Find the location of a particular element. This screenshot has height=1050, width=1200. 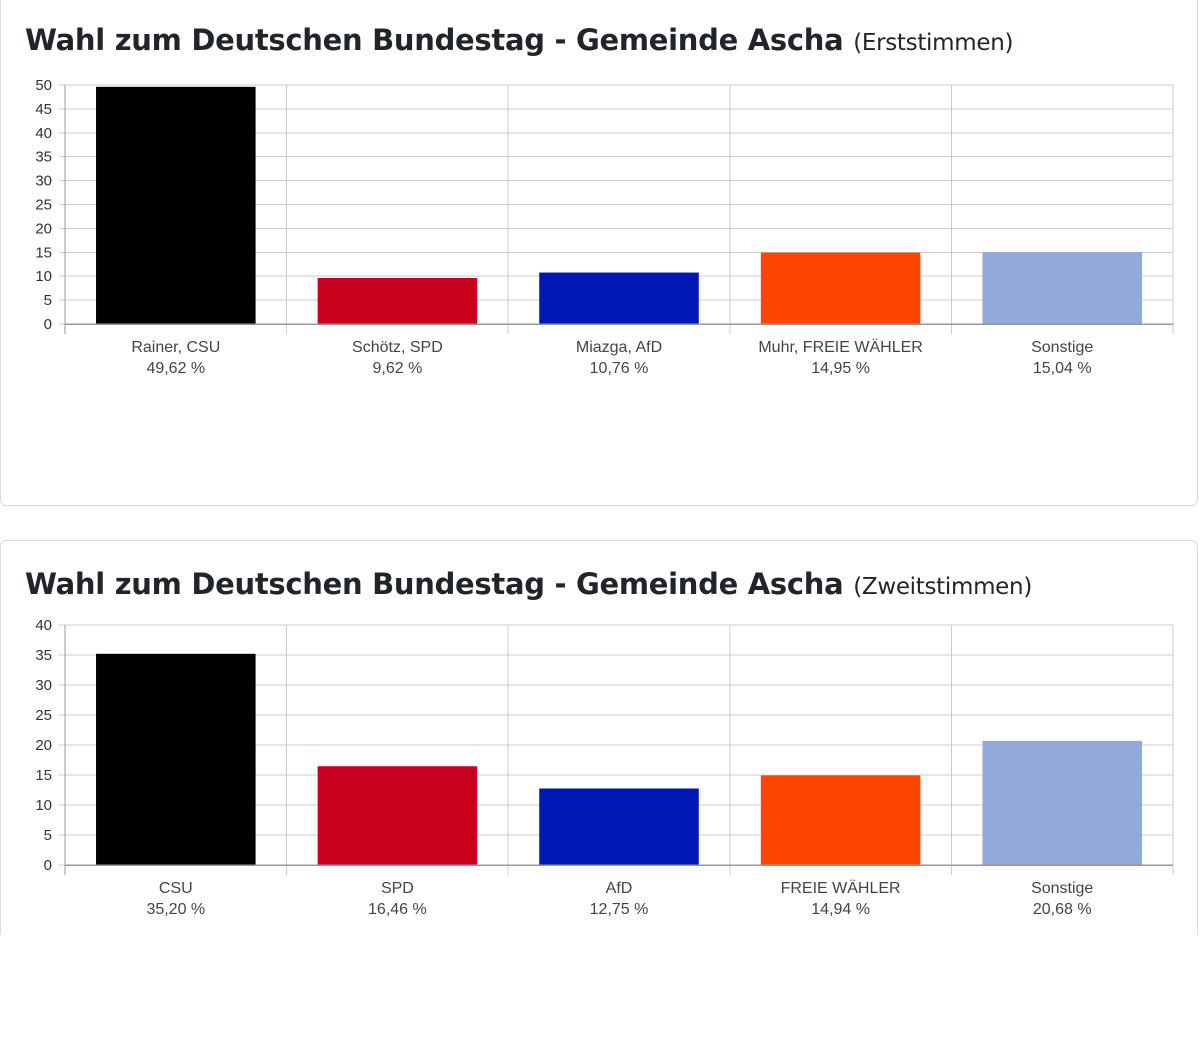

x-tick-label: CSU is located at coordinates (176, 888).